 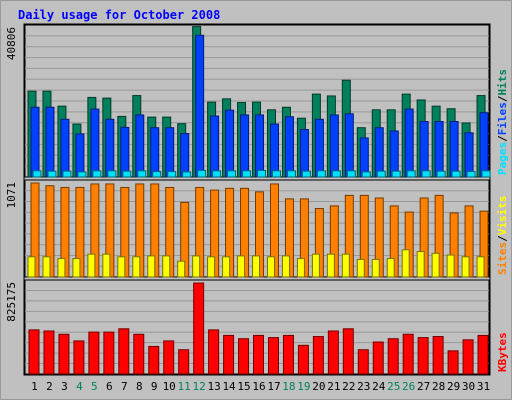 What do you see at coordinates (438, 386) in the screenshot?
I see `day-label-28: 28` at bounding box center [438, 386].